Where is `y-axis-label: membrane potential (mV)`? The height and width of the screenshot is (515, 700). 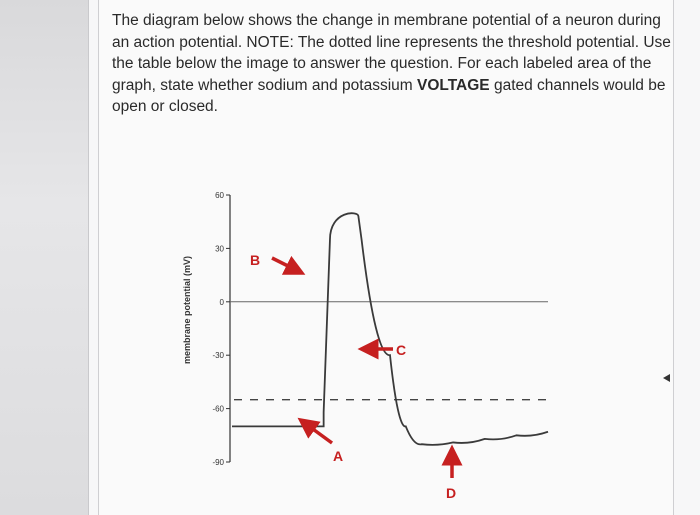
y-axis-label: membrane potential (mV) is located at coordinates (187, 310).